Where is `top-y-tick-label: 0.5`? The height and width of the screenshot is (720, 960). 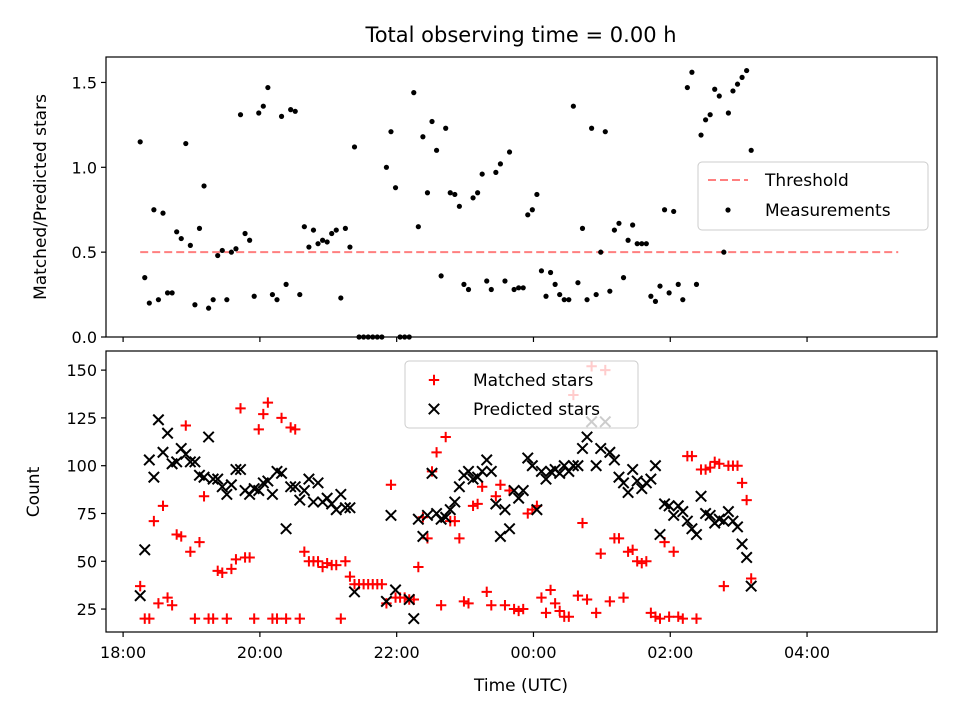
top-y-tick-label: 0.5 is located at coordinates (84, 252).